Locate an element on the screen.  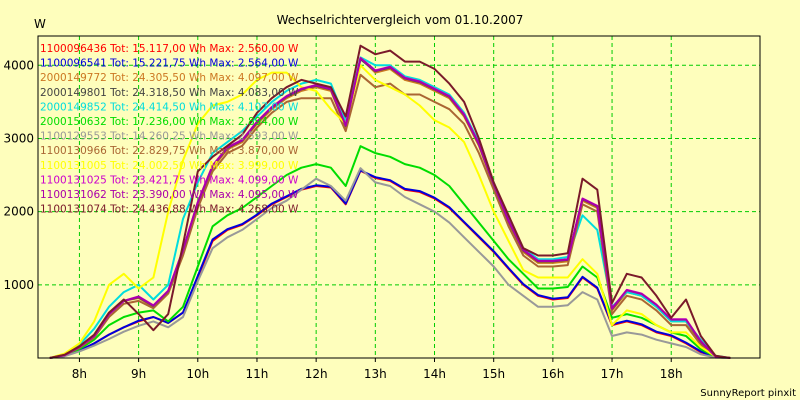
y-axis-label: W is located at coordinates (40, 24).